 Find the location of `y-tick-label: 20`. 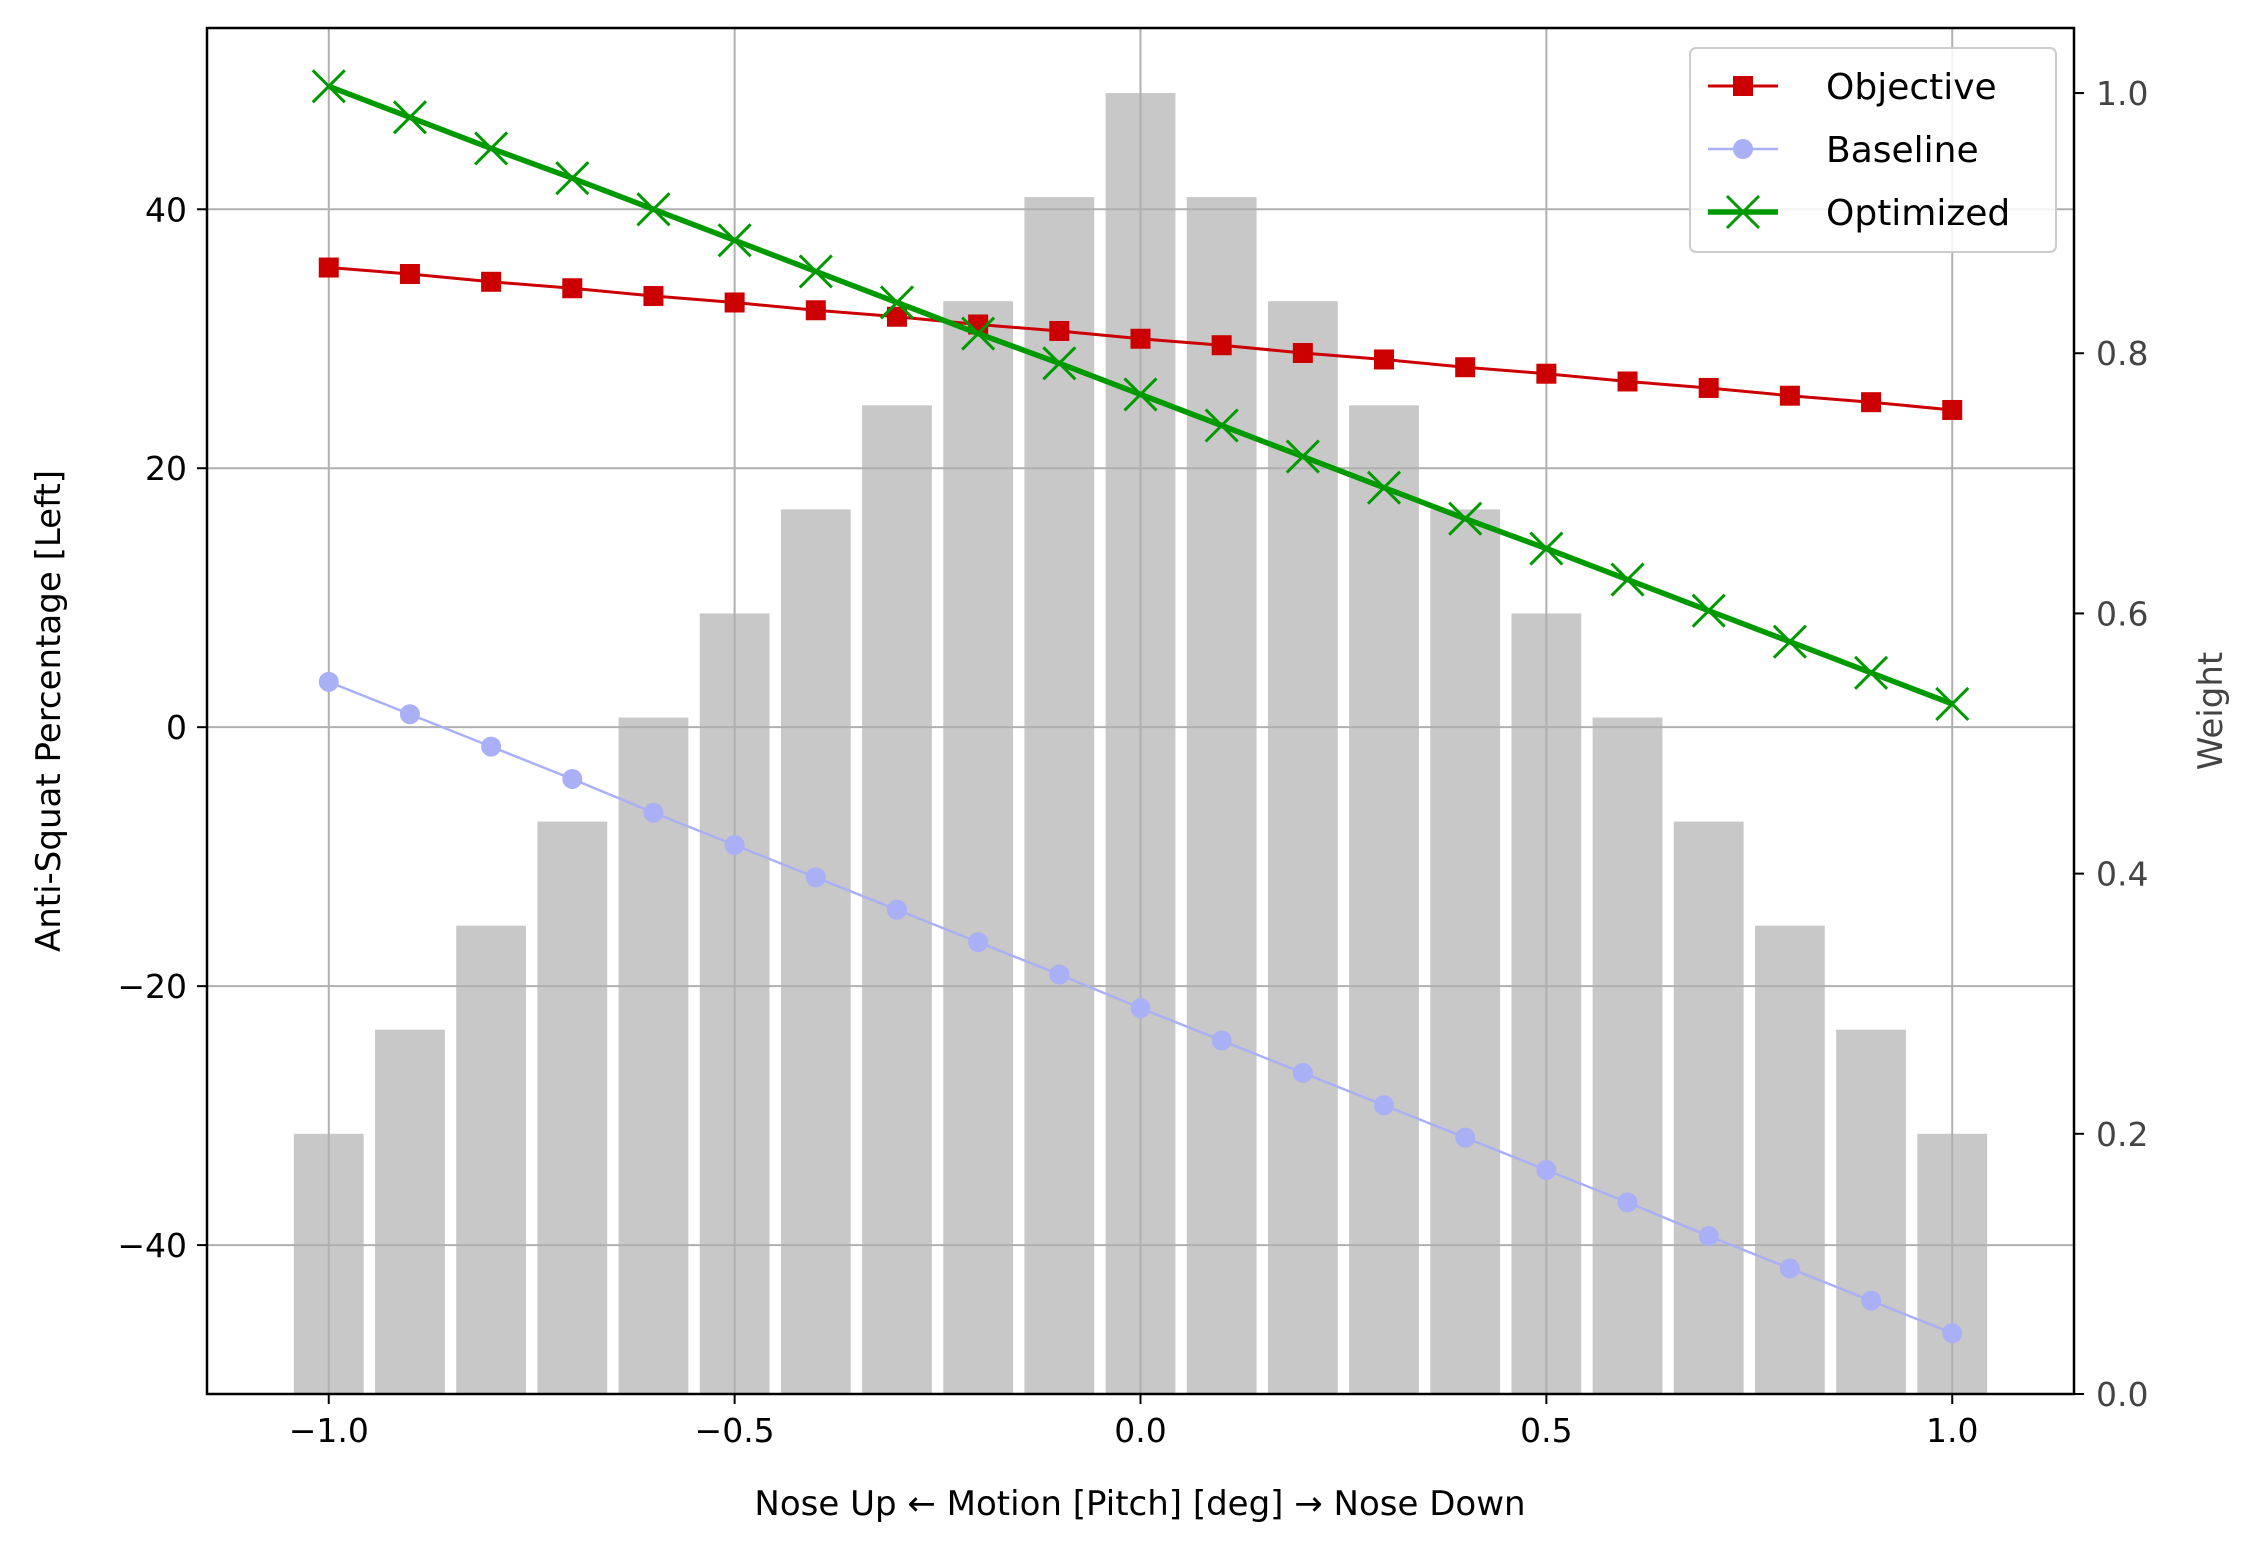

y-tick-label: 20 is located at coordinates (166, 468).